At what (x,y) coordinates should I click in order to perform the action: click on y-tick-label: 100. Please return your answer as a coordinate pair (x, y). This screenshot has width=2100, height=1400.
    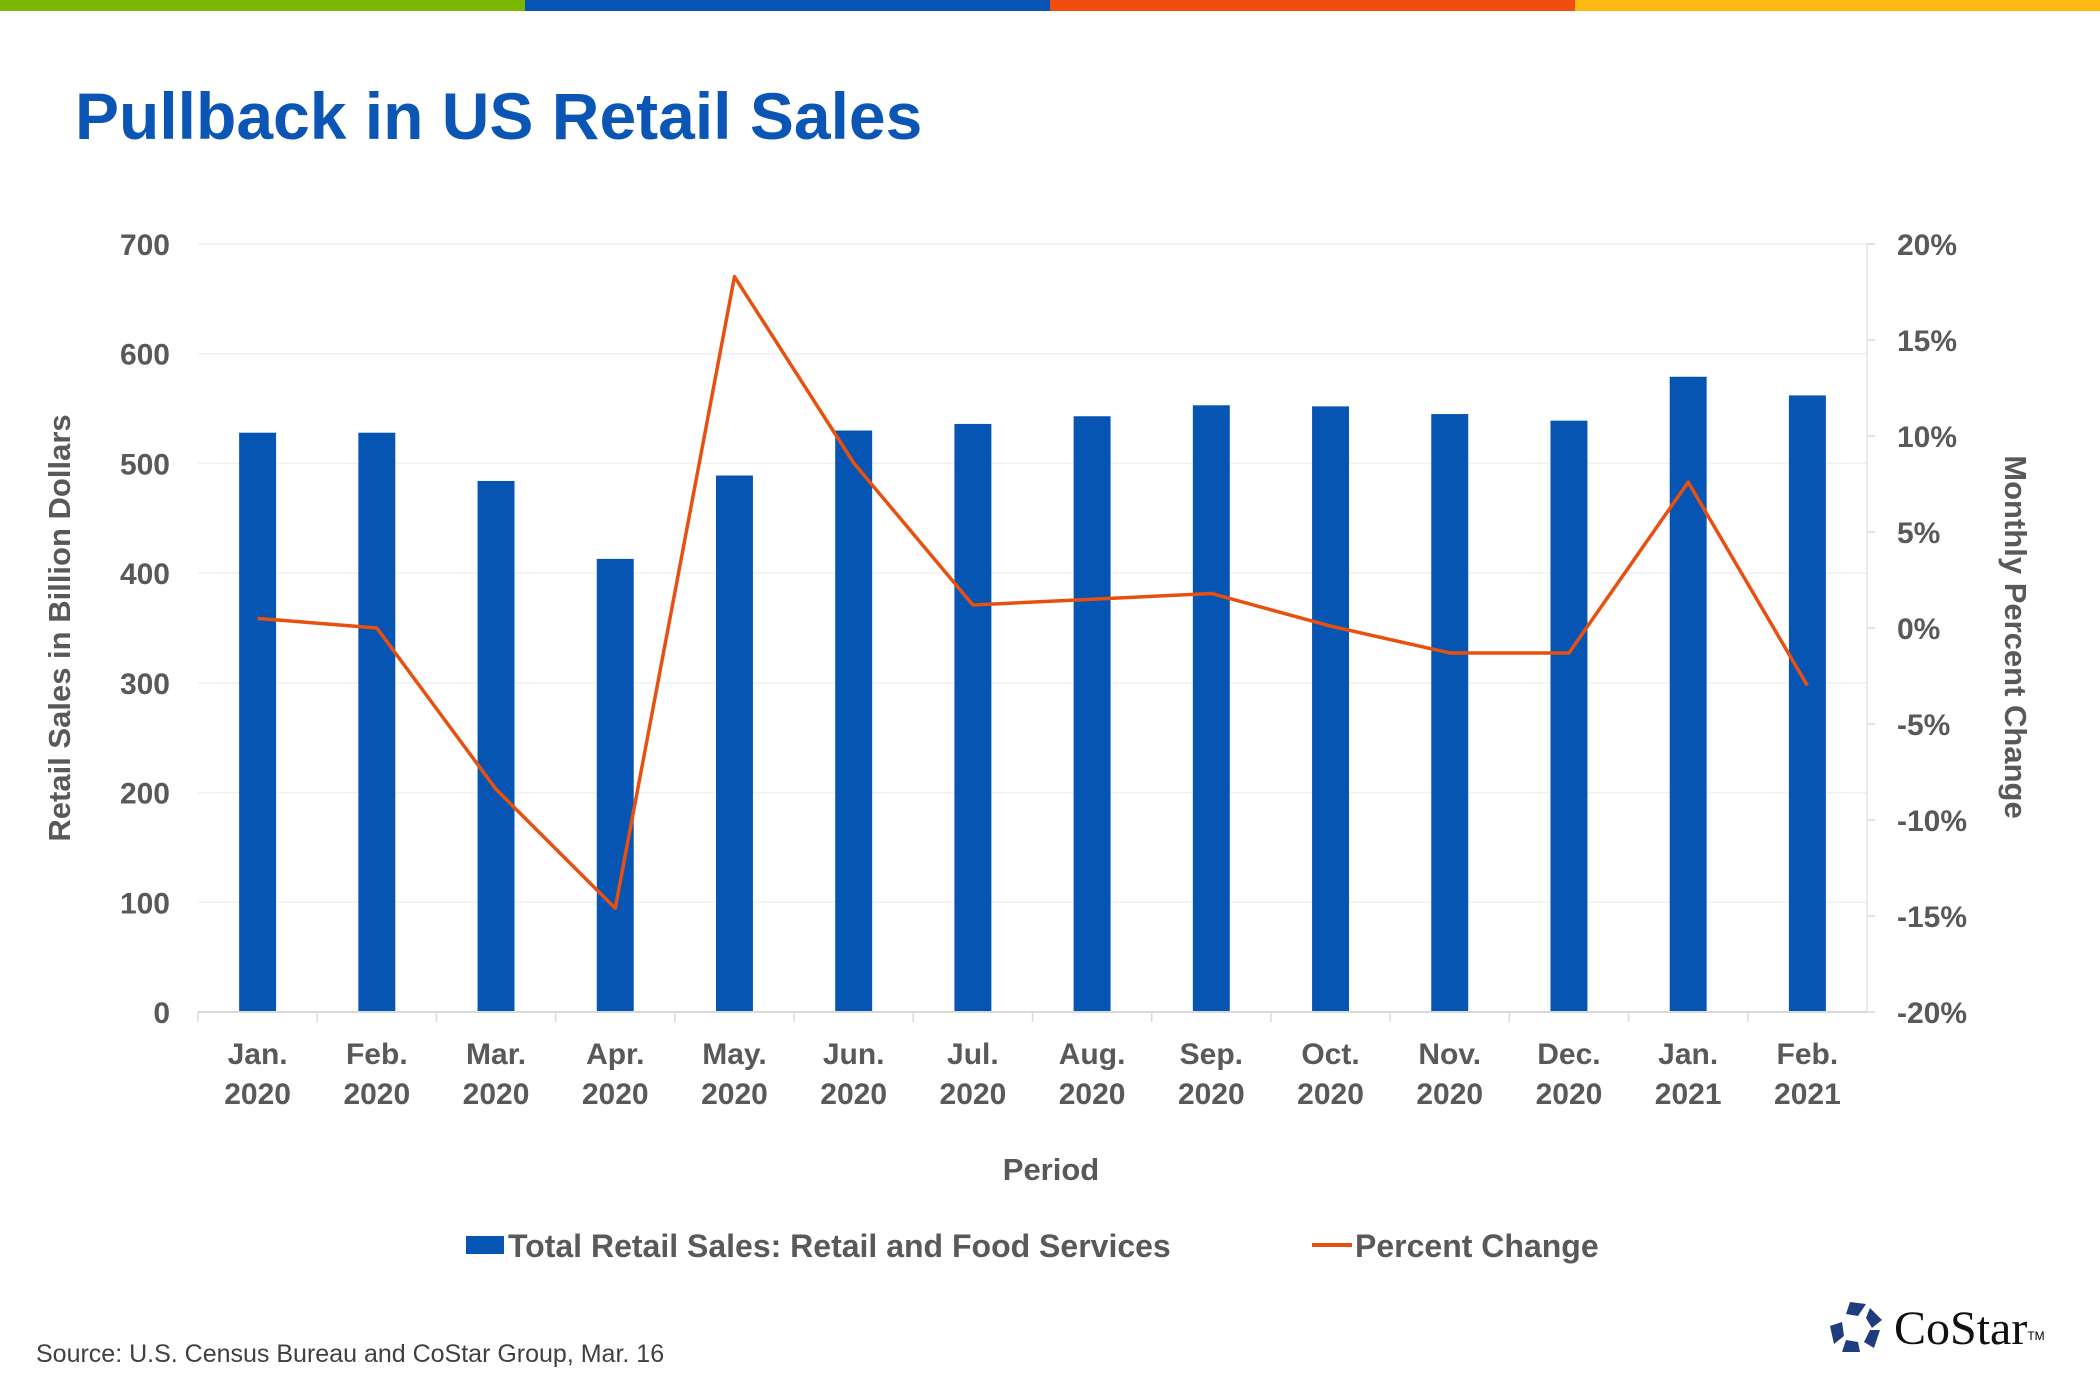
    Looking at the image, I should click on (145, 903).